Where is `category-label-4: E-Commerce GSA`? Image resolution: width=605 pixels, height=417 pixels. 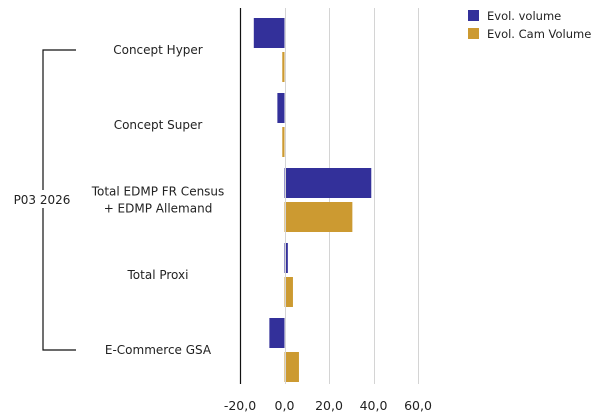 category-label-4: E-Commerce GSA is located at coordinates (158, 350).